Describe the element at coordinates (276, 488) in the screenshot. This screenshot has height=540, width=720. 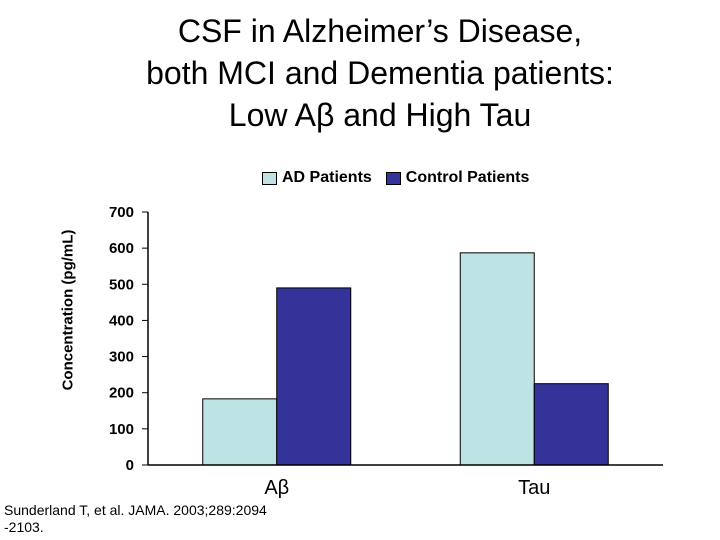
I see `x-category-label: Aβ` at that location.